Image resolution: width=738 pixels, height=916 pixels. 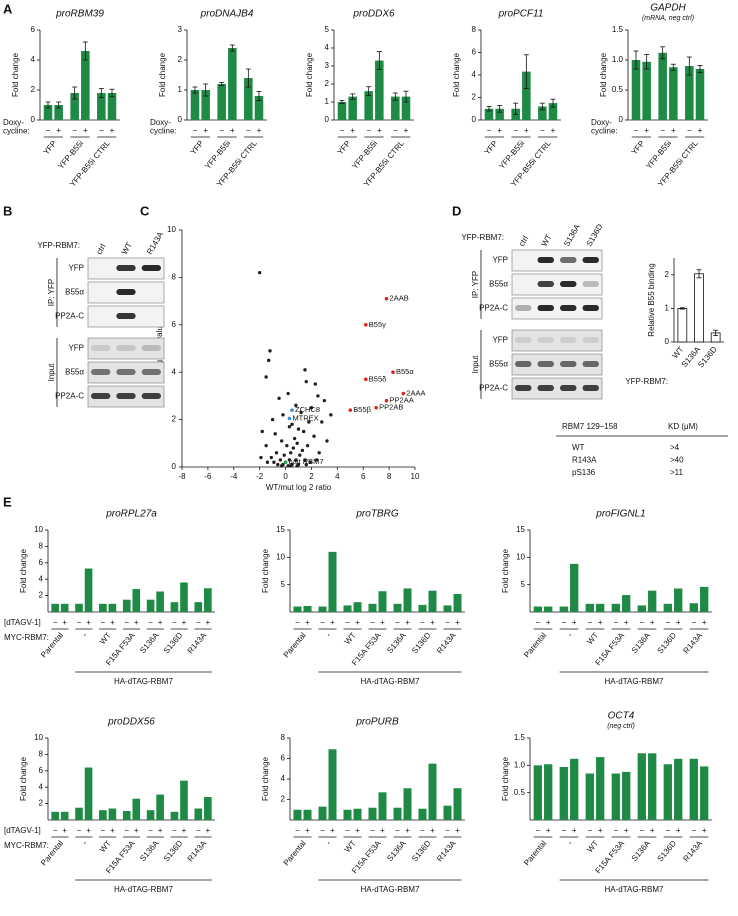 I want to click on y-tick-label: 10, so click(x=171, y=229).